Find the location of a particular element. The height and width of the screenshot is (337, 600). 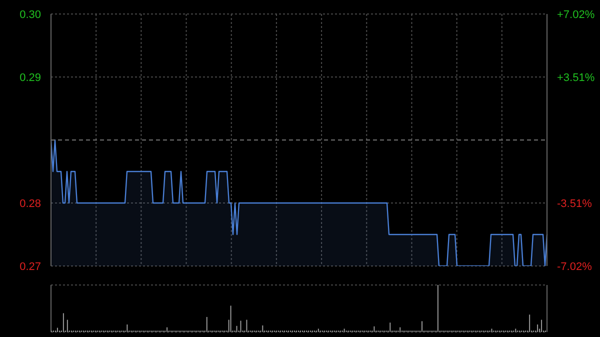

y2-tick-label: +3.51% is located at coordinates (576, 78).